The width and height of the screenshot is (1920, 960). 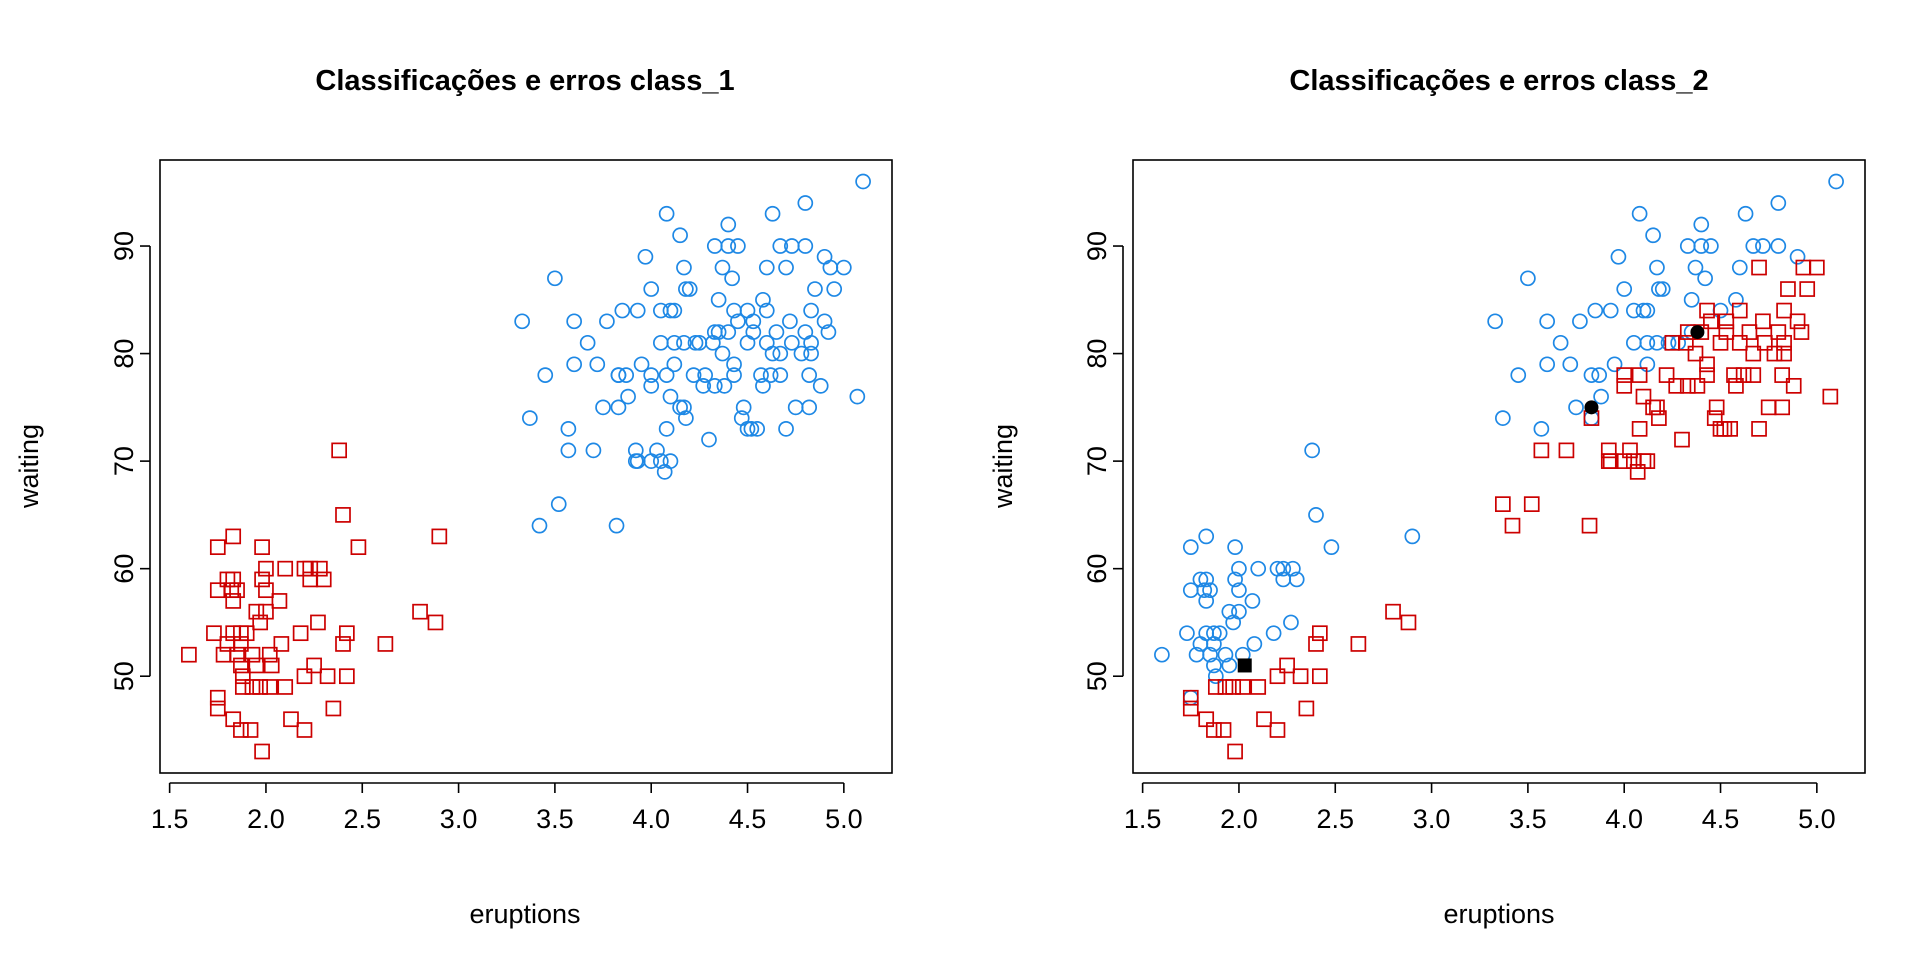 I want to click on chart-title: Classificações e erros class_2, so click(x=1498, y=81).